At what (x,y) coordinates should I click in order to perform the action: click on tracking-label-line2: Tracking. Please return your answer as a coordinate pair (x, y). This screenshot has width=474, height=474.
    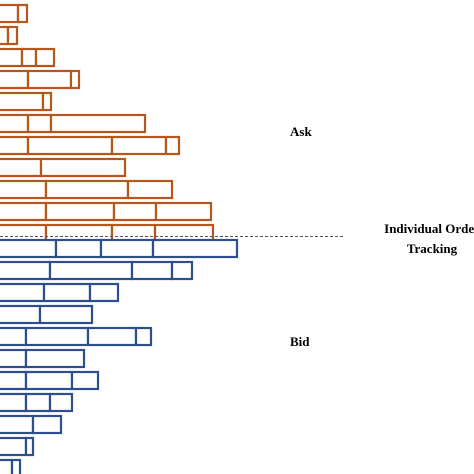
    Looking at the image, I should click on (432, 248).